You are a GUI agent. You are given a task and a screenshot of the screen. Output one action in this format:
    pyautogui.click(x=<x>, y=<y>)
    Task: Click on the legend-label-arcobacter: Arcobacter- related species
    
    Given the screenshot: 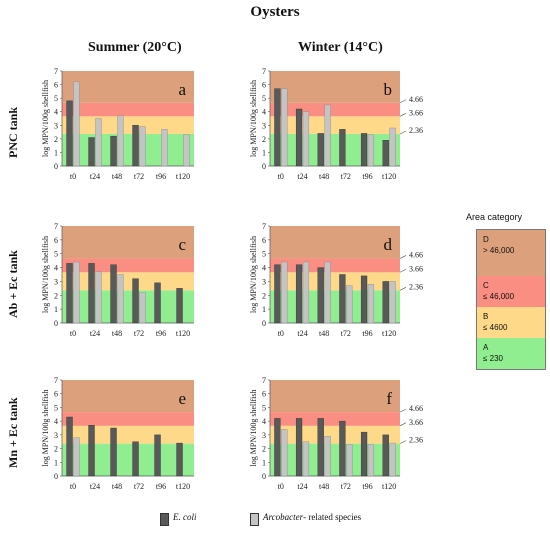 What is the action you would take?
    pyautogui.click(x=312, y=517)
    